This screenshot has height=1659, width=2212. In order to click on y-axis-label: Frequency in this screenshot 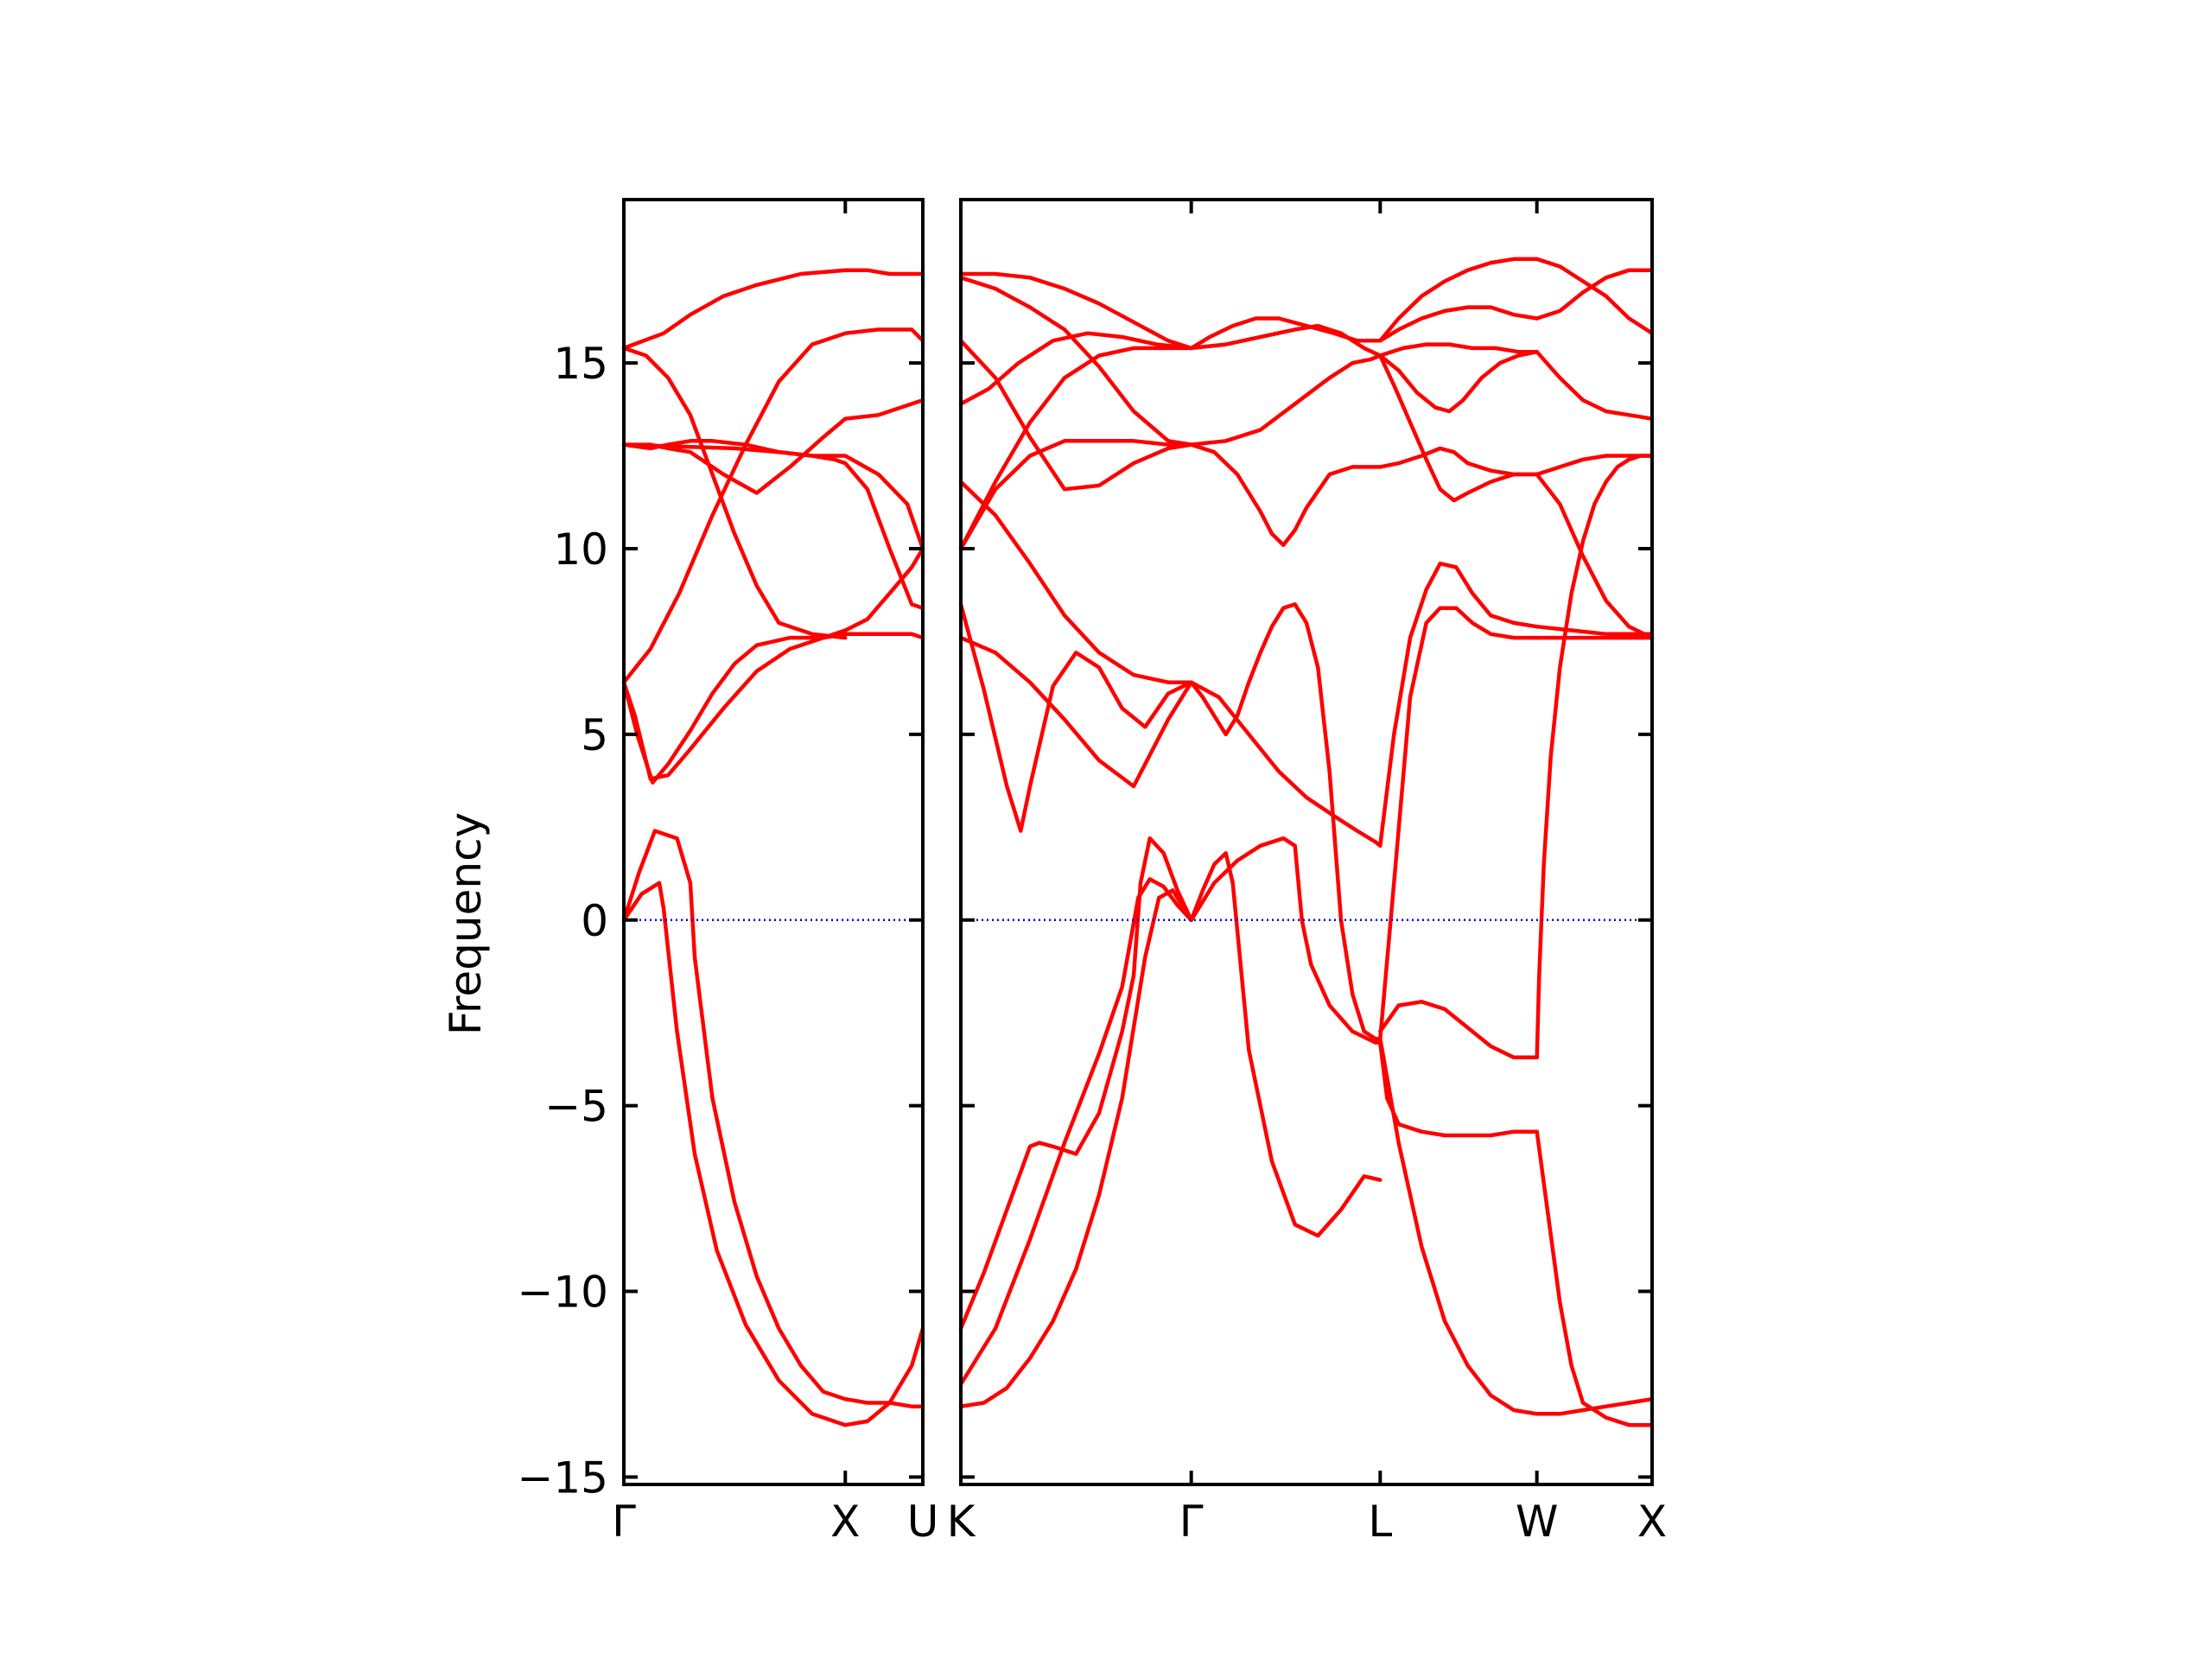, I will do `click(466, 923)`.